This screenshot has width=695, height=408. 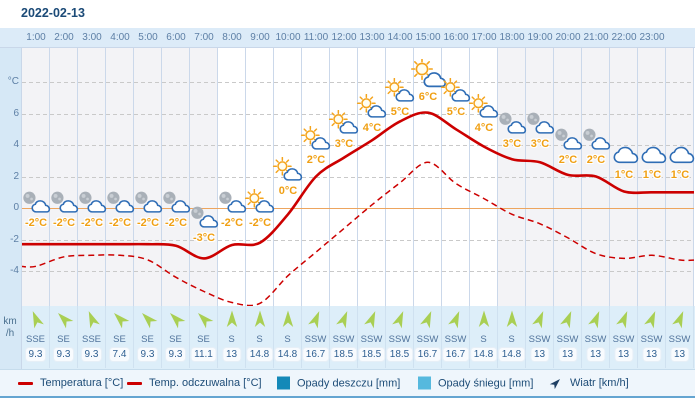 I want to click on time-label: 22:00, so click(x=624, y=37).